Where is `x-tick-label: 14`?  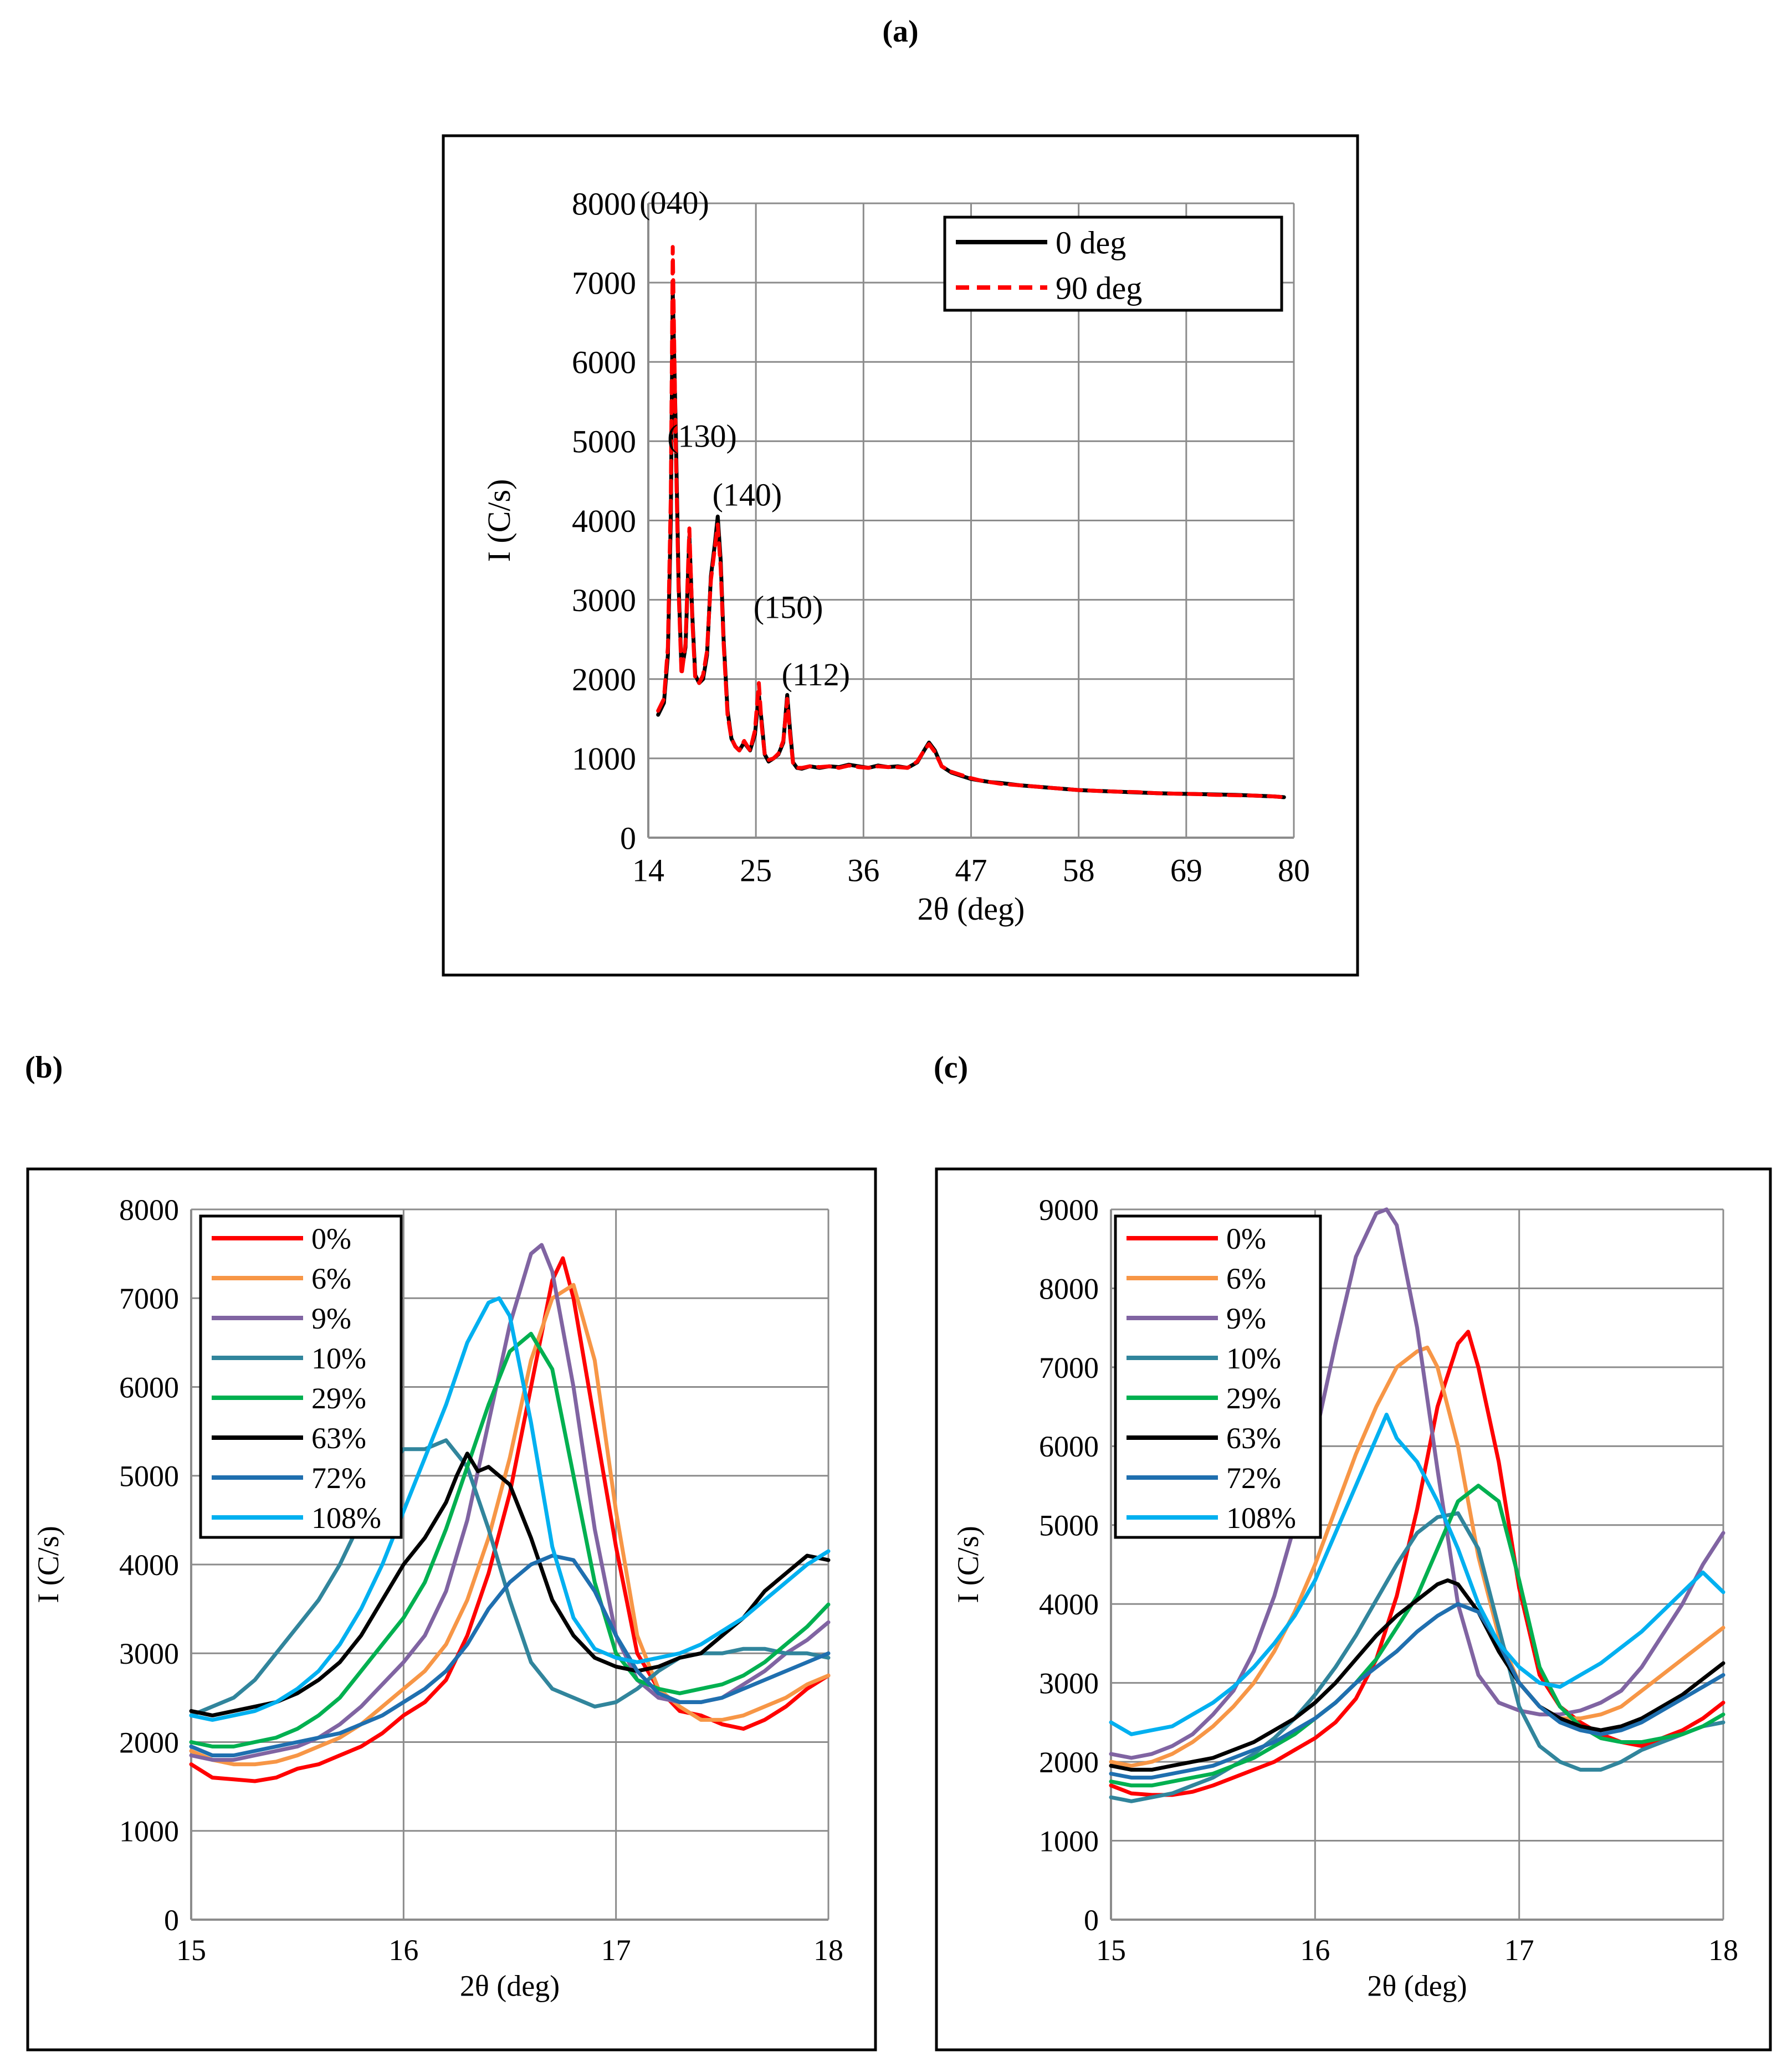 x-tick-label: 14 is located at coordinates (648, 870).